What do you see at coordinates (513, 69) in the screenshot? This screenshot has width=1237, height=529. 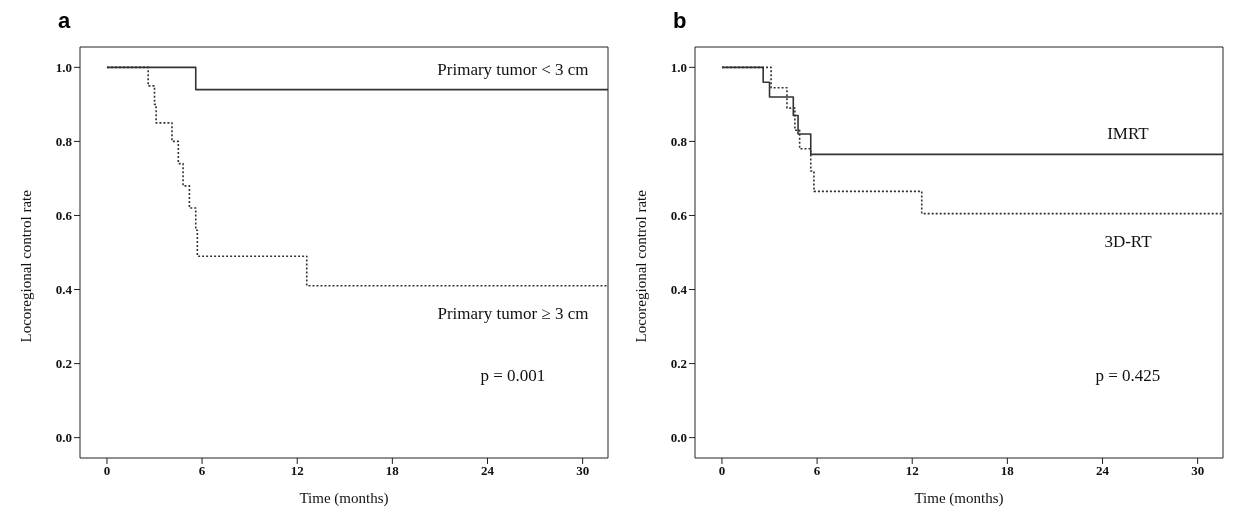 I see `series-label: Primary tumor < 3 cm` at bounding box center [513, 69].